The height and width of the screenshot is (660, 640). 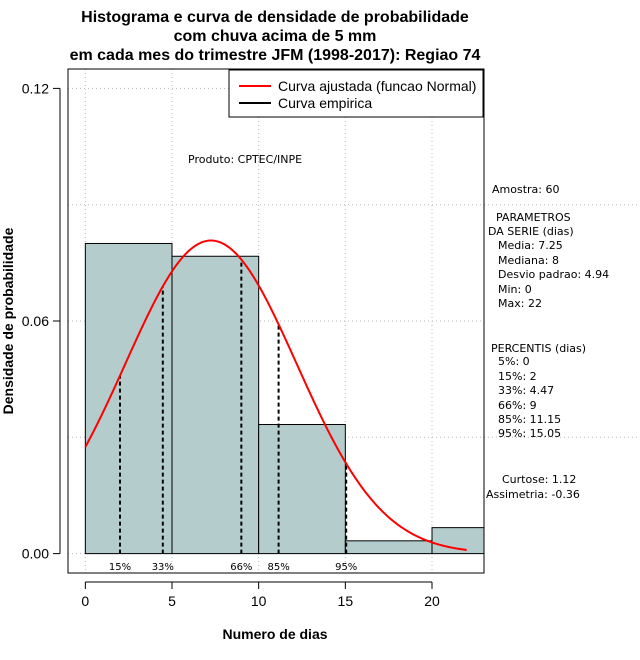 What do you see at coordinates (8, 320) in the screenshot?
I see `y-axis-label: Densidade de probabilidade` at bounding box center [8, 320].